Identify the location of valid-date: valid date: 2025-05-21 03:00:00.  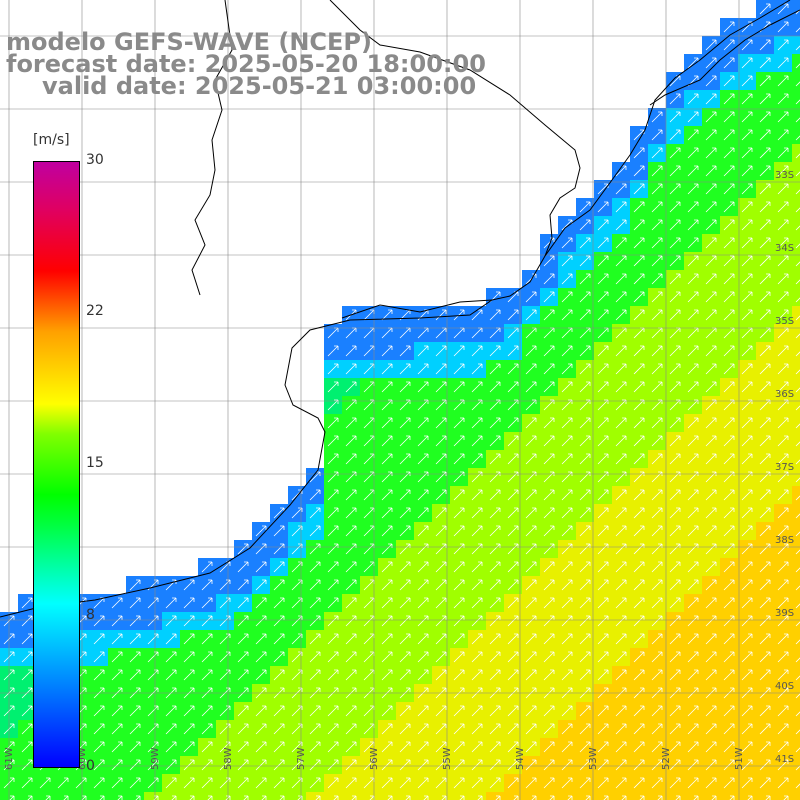
(259, 86).